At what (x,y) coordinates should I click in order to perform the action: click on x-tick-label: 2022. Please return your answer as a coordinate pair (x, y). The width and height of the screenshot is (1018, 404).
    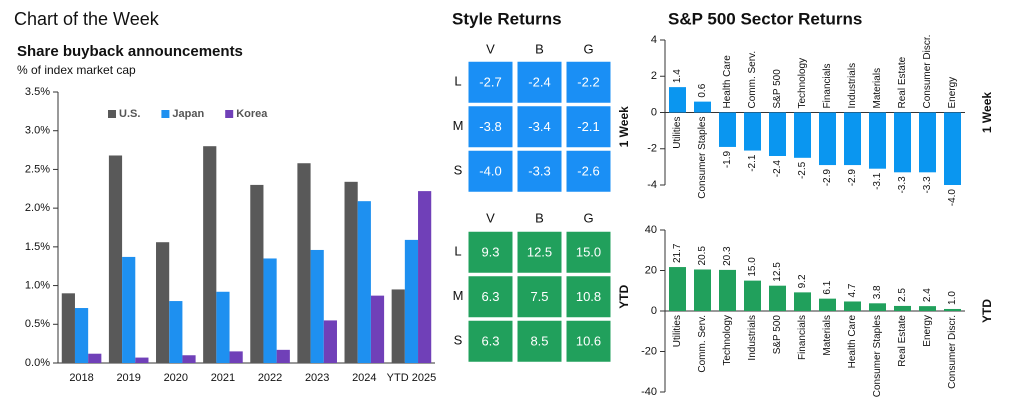
    Looking at the image, I should click on (270, 378).